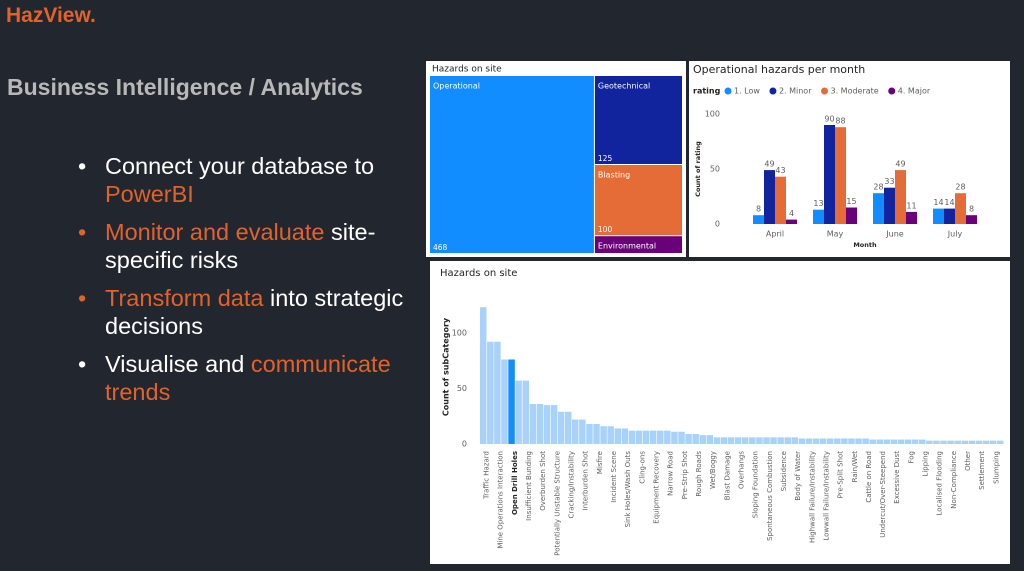  I want to click on tile-label: Blasting, so click(614, 175).